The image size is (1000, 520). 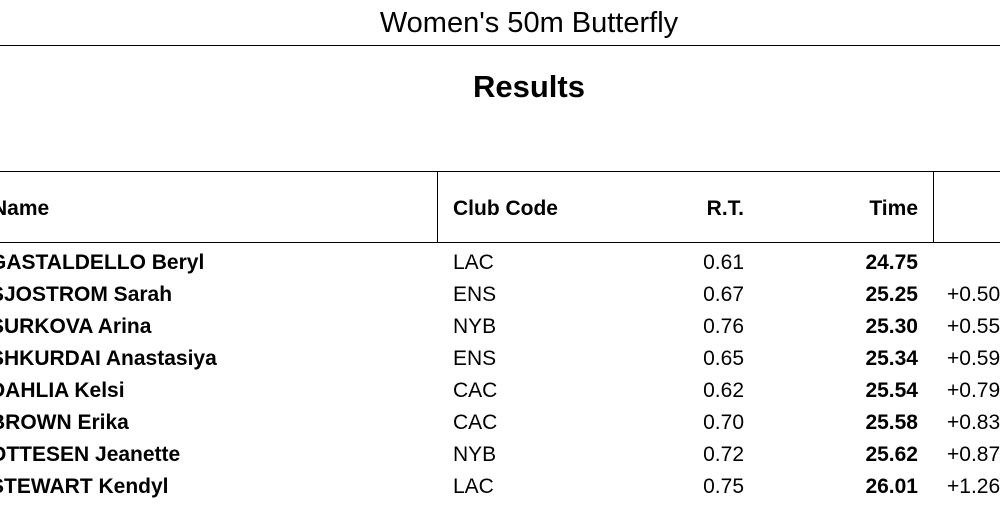 I want to click on column-header-reaction-time: R.T., so click(x=725, y=208).